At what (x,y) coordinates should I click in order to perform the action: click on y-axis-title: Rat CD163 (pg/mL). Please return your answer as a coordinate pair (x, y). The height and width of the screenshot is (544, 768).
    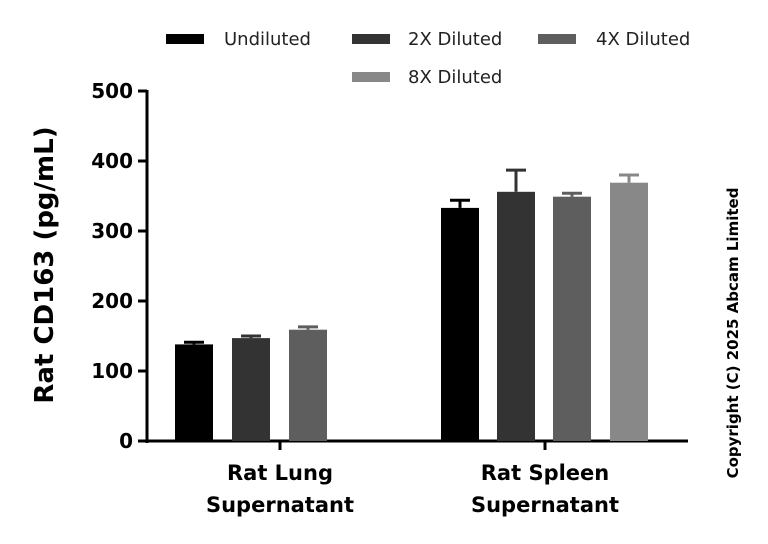
    Looking at the image, I should click on (45, 264).